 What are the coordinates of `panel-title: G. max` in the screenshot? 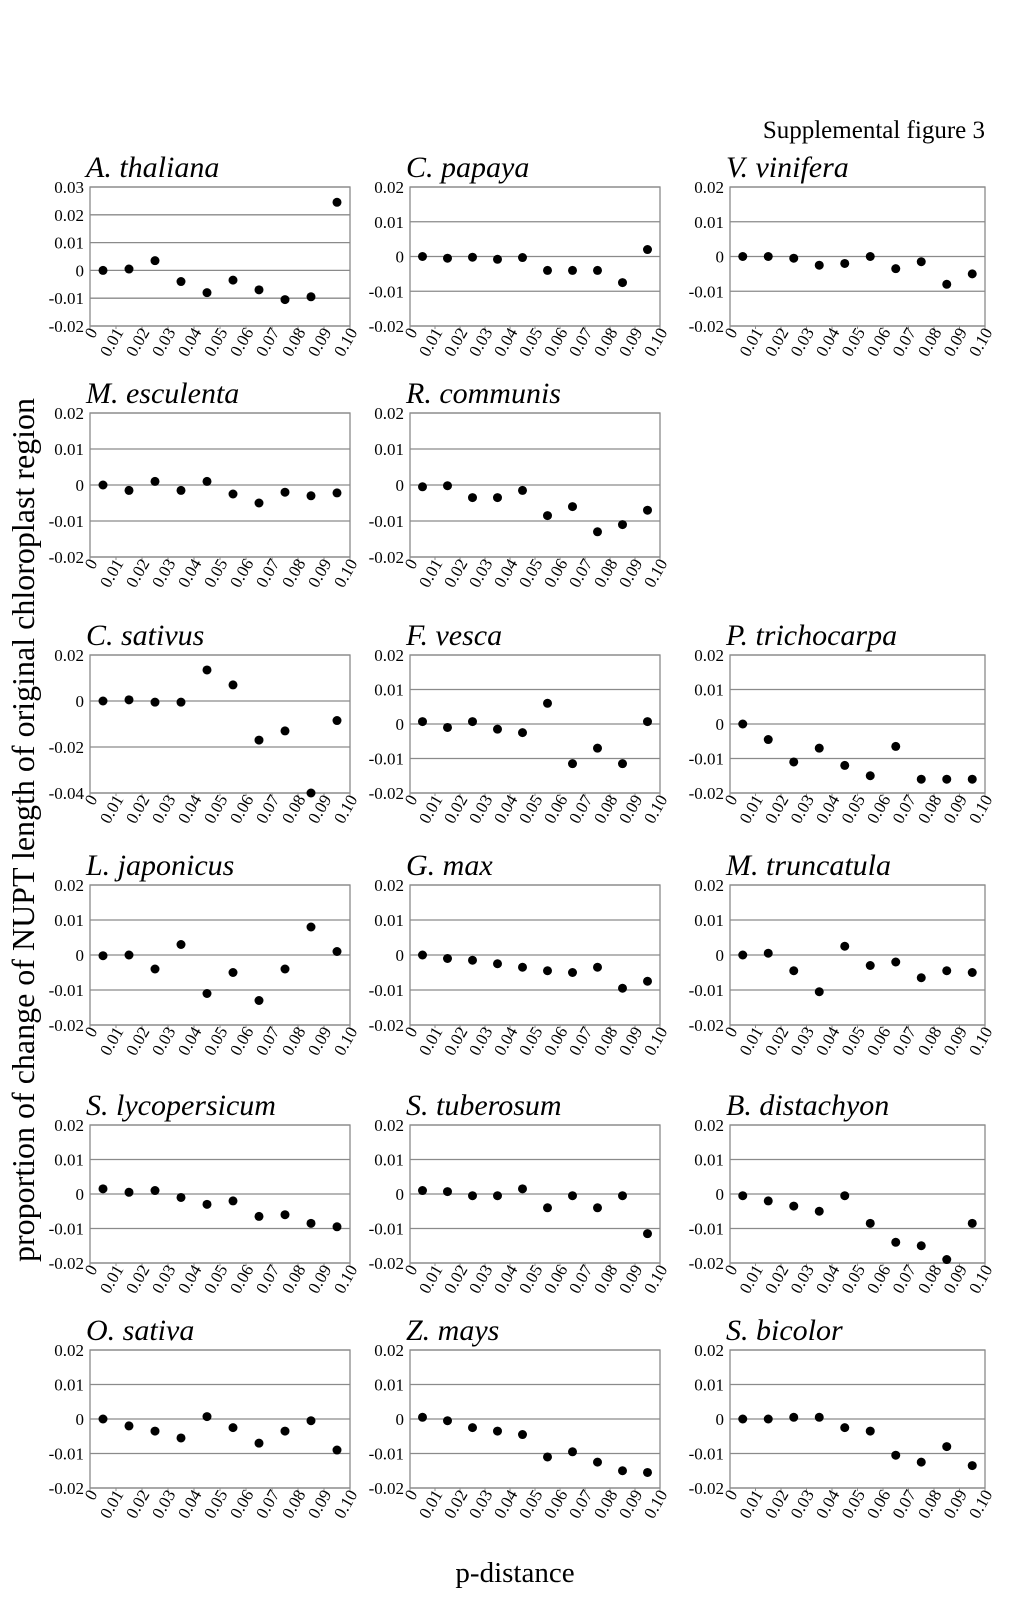 It's located at (449, 865).